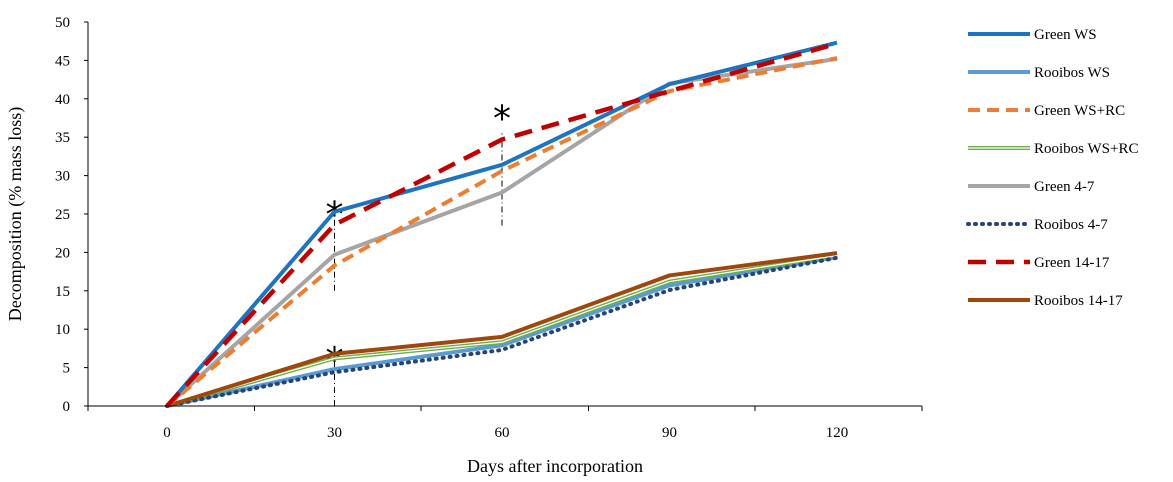 The height and width of the screenshot is (482, 1173). Describe the element at coordinates (1031, 187) in the screenshot. I see `legend-item-green-4-7: Green 4-7` at that location.